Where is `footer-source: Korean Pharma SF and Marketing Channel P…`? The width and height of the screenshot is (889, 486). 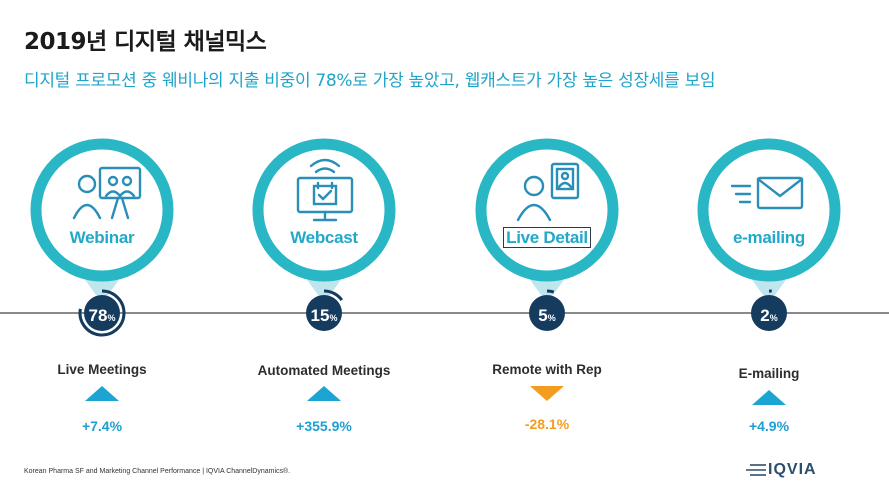
footer-source: Korean Pharma SF and Marketing Channel P… is located at coordinates (157, 471).